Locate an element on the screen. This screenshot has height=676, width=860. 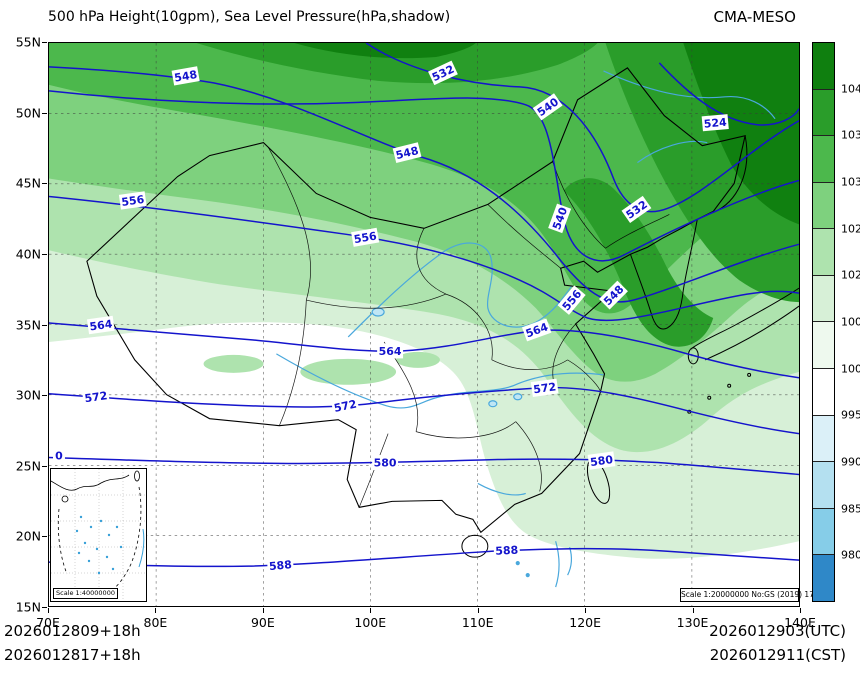
colorbar-tick-label: 980 is located at coordinates (850, 555).